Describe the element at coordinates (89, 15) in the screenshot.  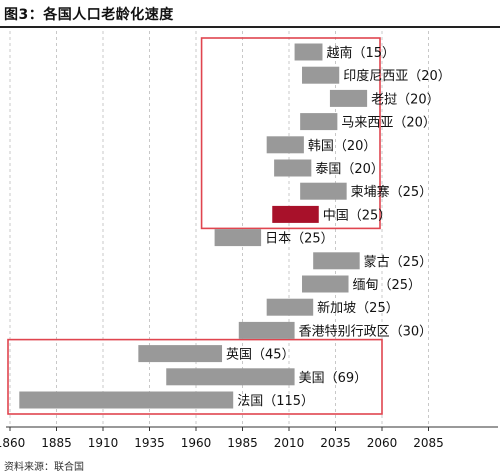
I see `figure-title: 图3：各国人口老龄化速度` at that location.